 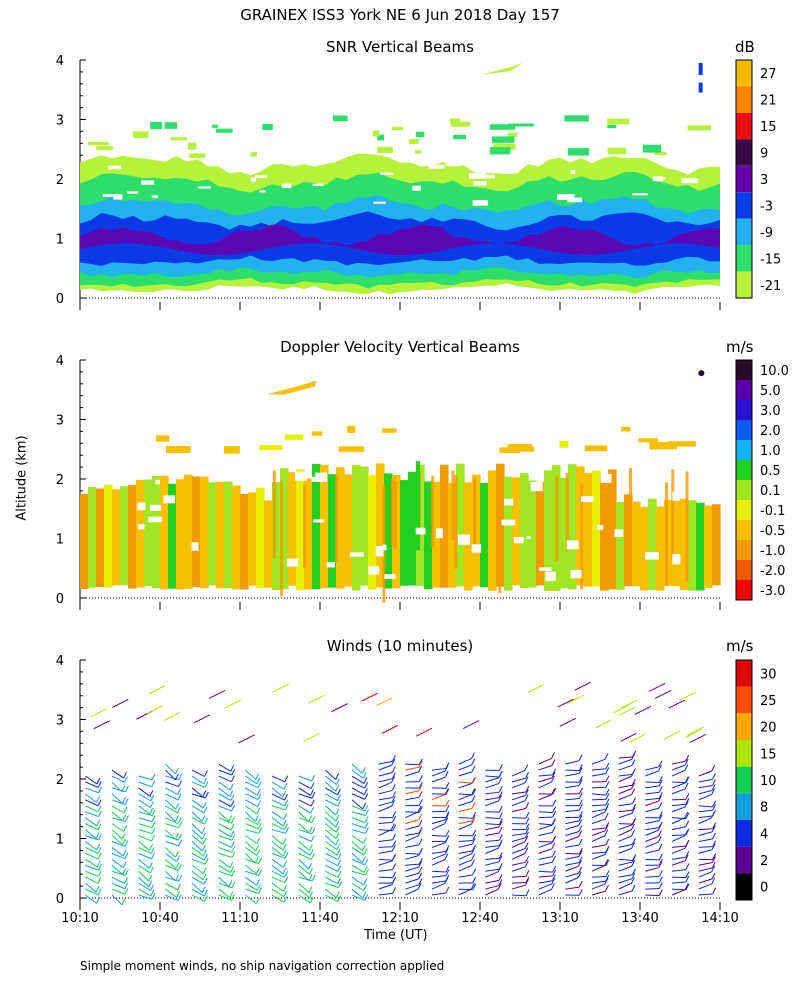 I want to click on snr-unit: dB, so click(x=745, y=47).